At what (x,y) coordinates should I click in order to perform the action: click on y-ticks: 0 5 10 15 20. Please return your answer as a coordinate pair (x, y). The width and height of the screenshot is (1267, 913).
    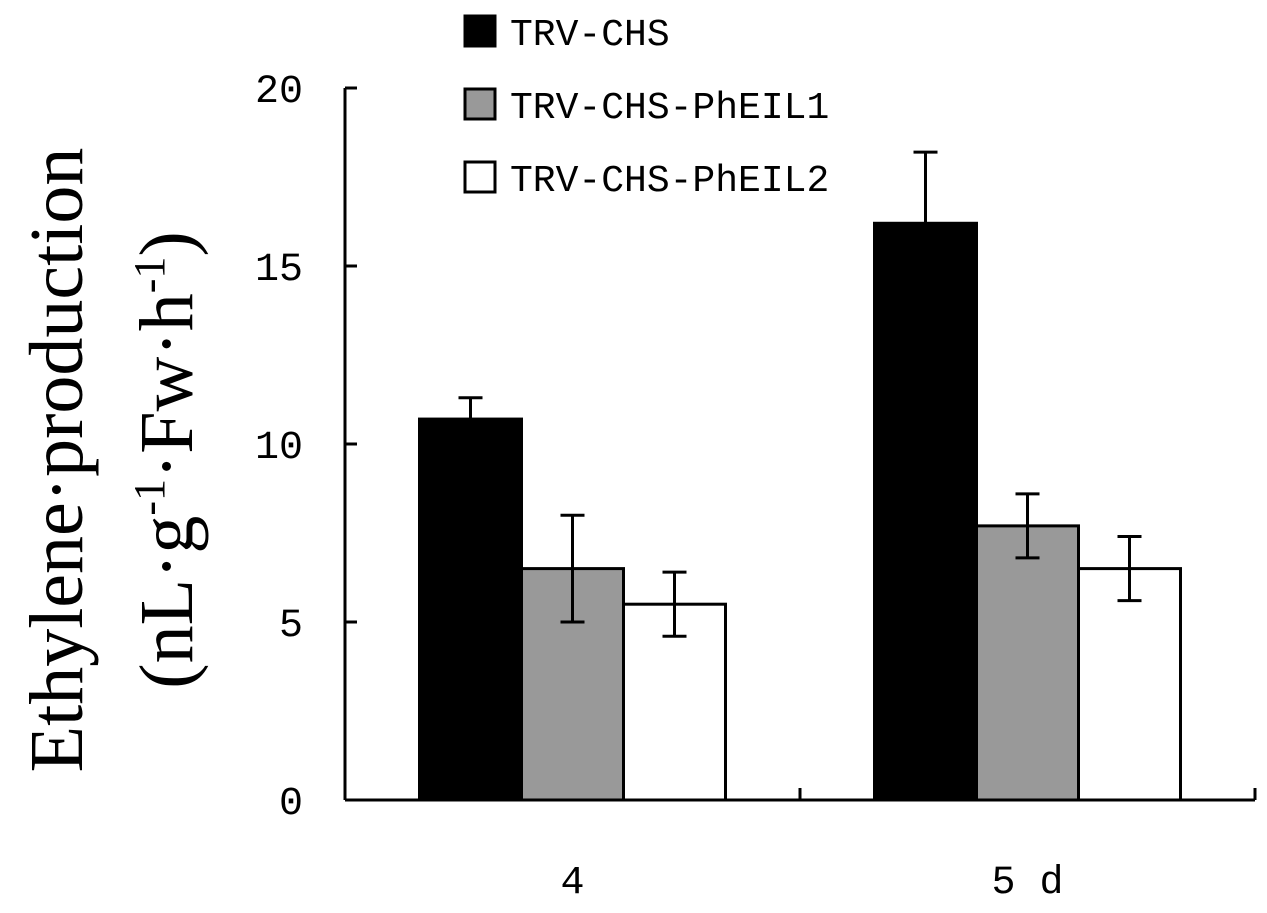
    Looking at the image, I should click on (306, 448).